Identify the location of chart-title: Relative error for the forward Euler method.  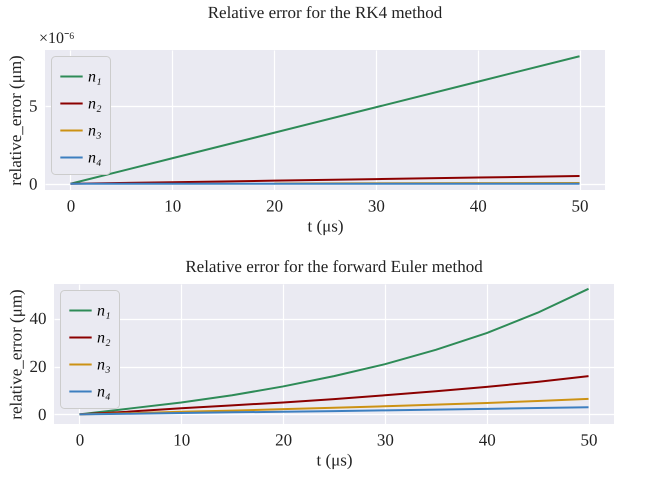
(334, 266).